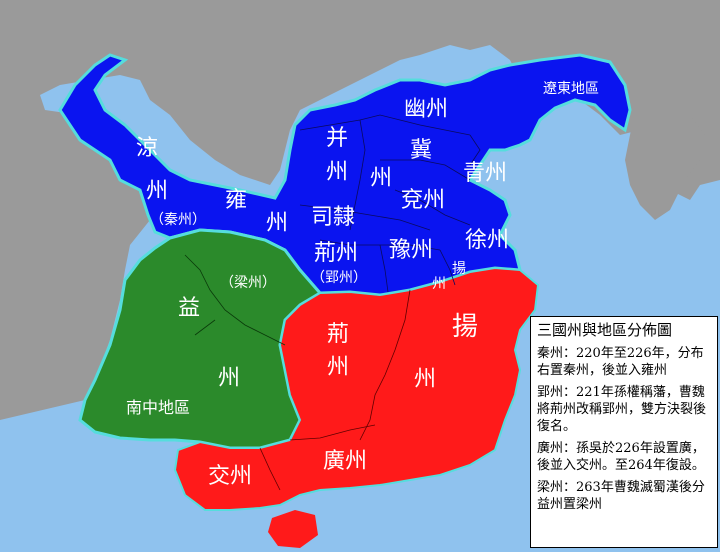 This screenshot has height=552, width=720. Describe the element at coordinates (248, 283) in the screenshot. I see `label-liangzhou: （梁州）` at that location.